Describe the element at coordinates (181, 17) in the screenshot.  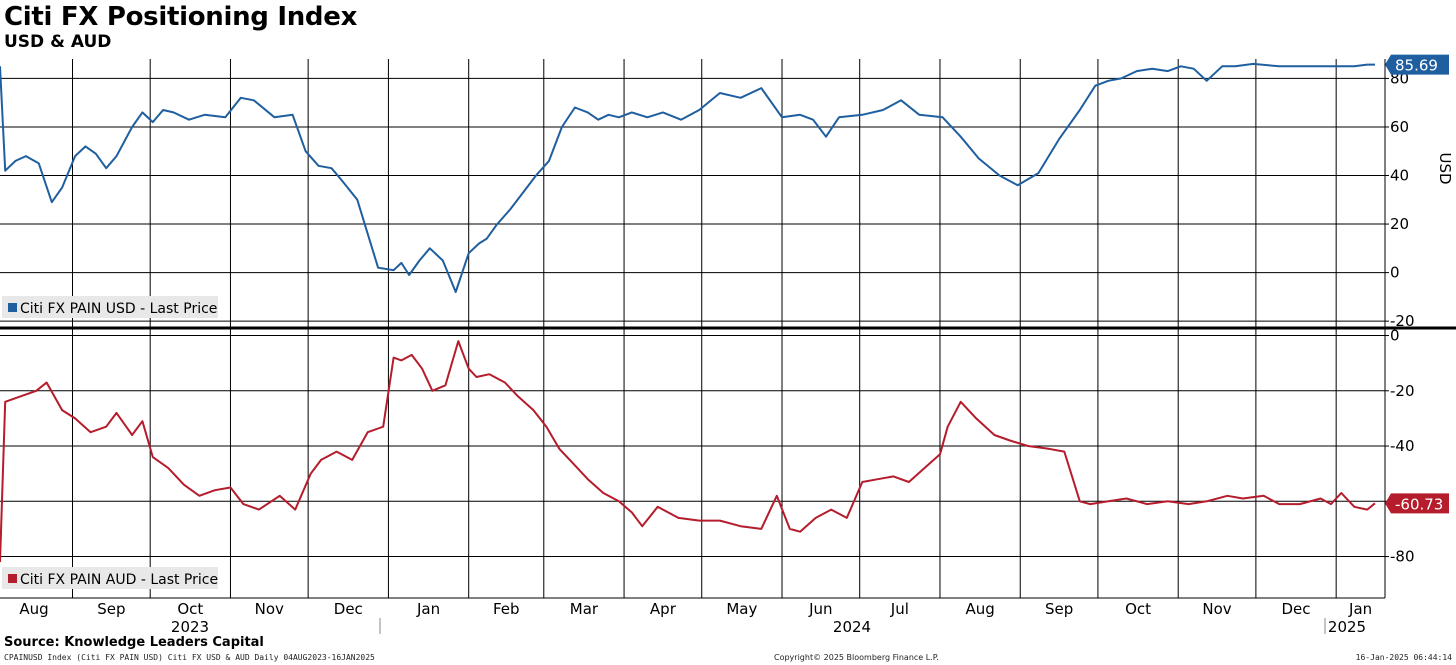
I see `chart-title: Citi FX Positioning Index` at that location.